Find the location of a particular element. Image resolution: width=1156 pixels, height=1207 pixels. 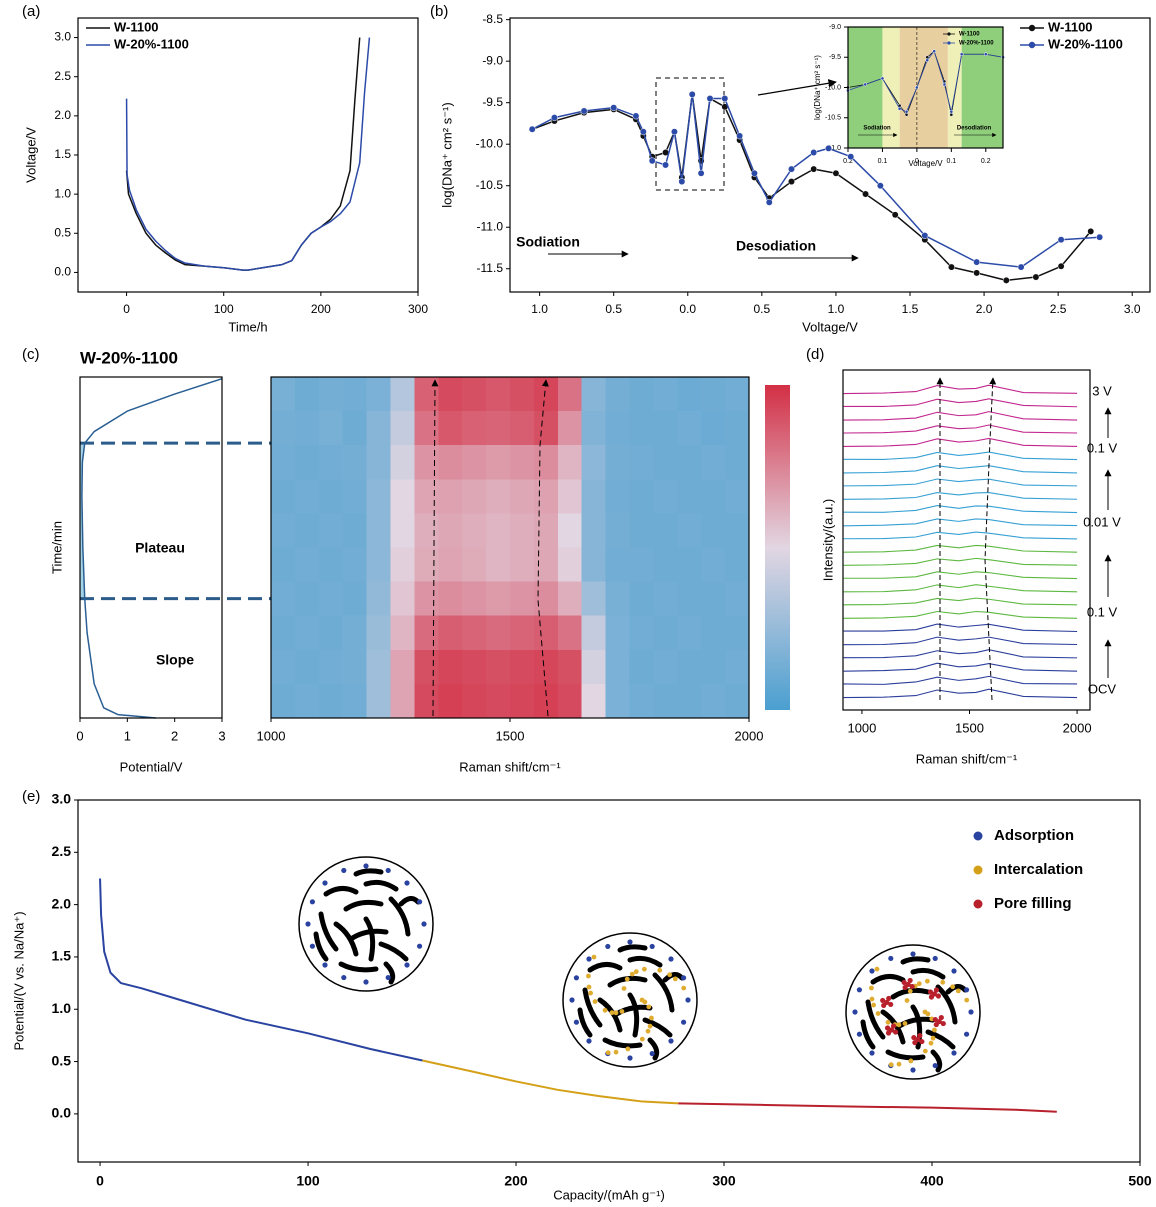

x-axis-label: Potential/V is located at coordinates (151, 766).